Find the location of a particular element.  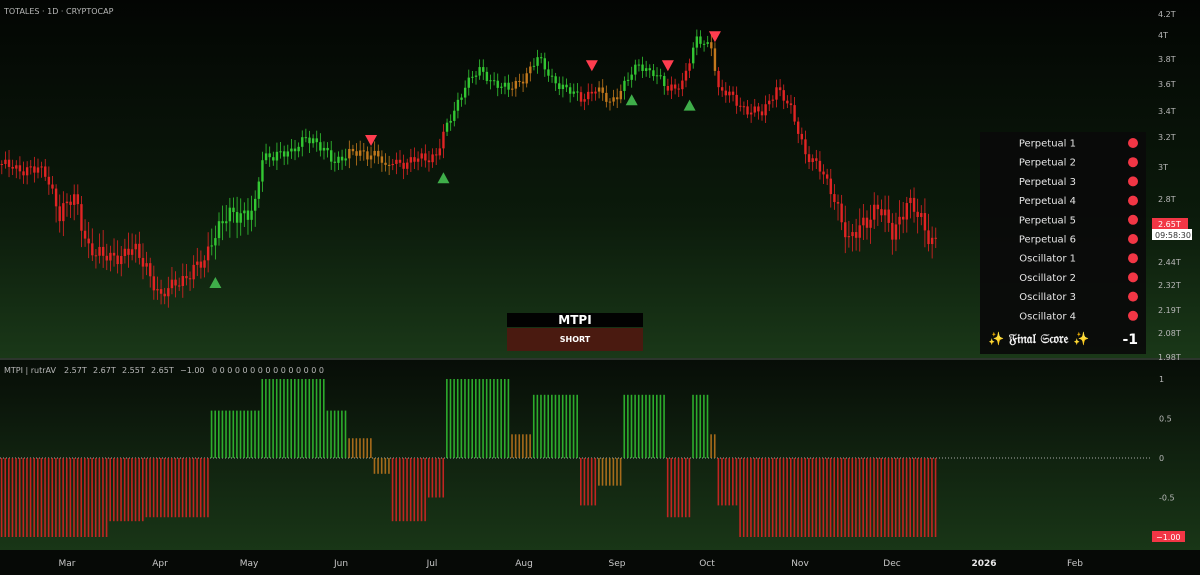

oscillator-value-tag-text: −1.00 is located at coordinates (1168, 537).